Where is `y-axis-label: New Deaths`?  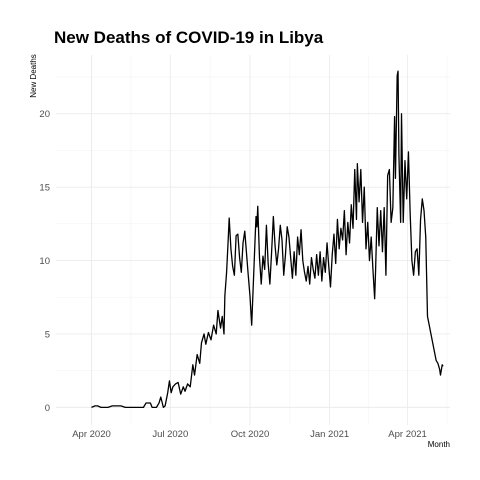
y-axis-label: New Deaths is located at coordinates (33, 76).